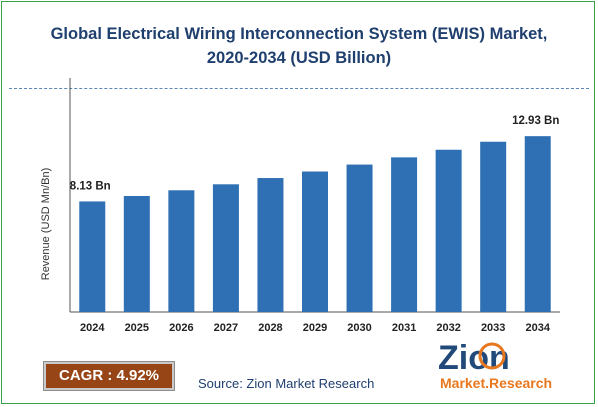 The width and height of the screenshot is (598, 407). What do you see at coordinates (181, 251) in the screenshot?
I see `bar-2026` at bounding box center [181, 251].